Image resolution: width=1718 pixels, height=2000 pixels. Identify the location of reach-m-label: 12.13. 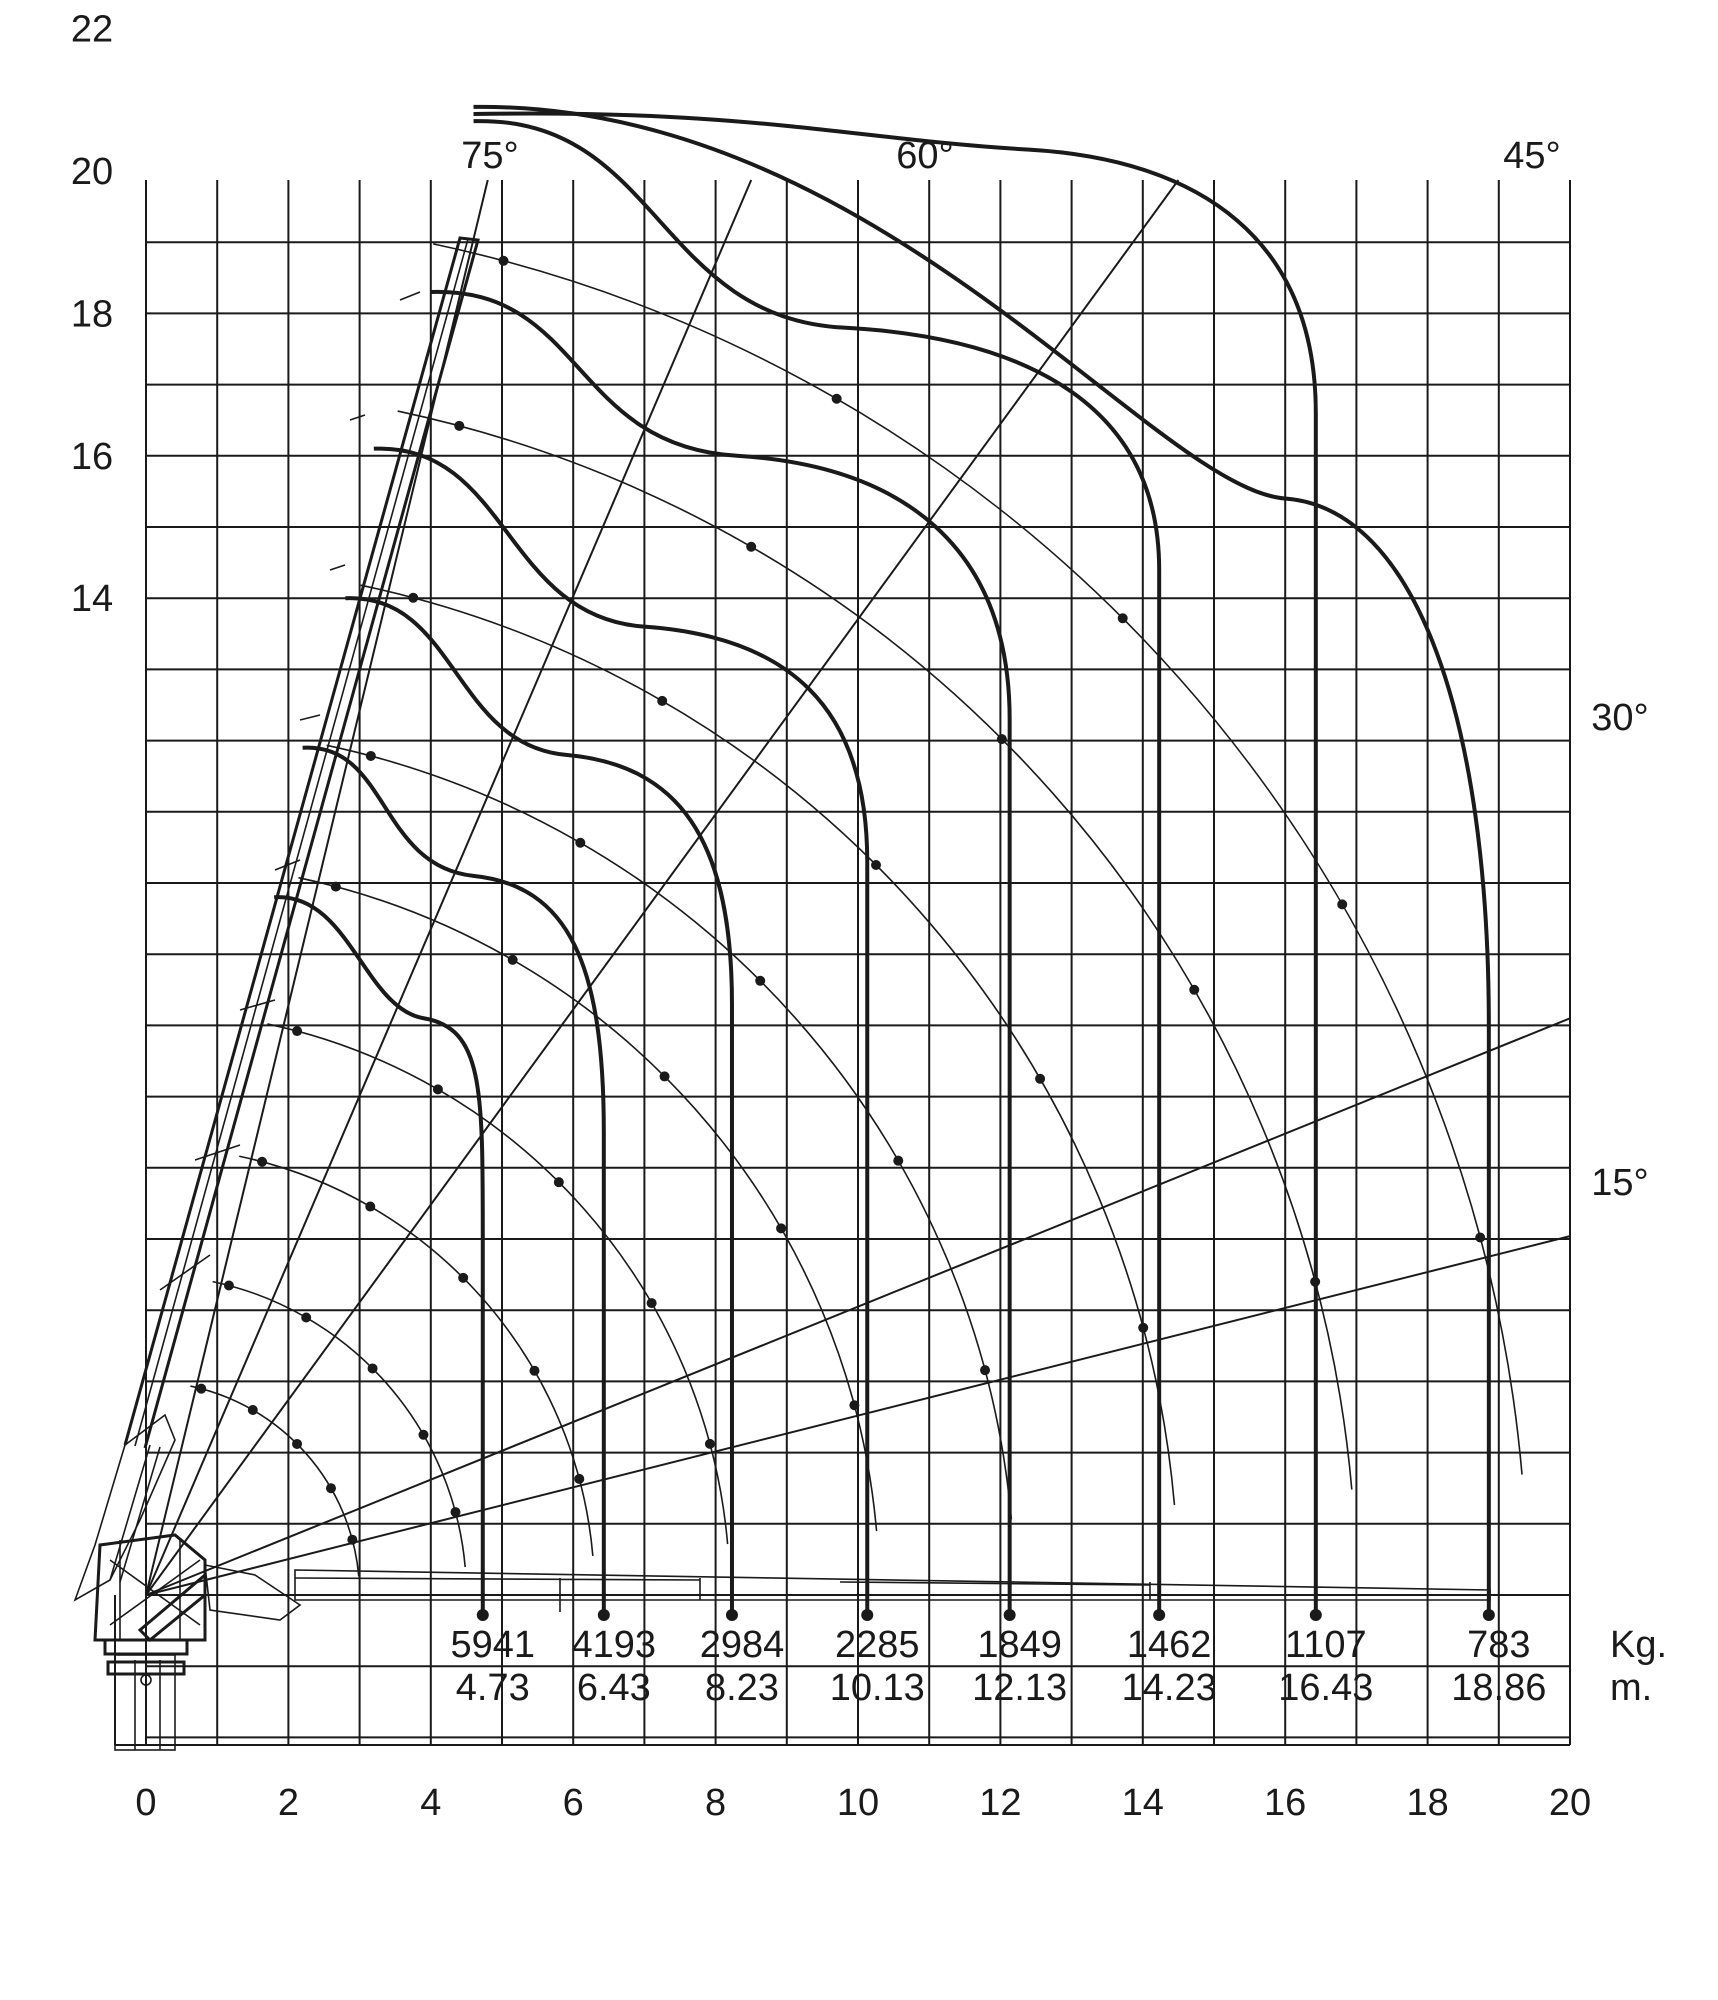
(1019, 1688).